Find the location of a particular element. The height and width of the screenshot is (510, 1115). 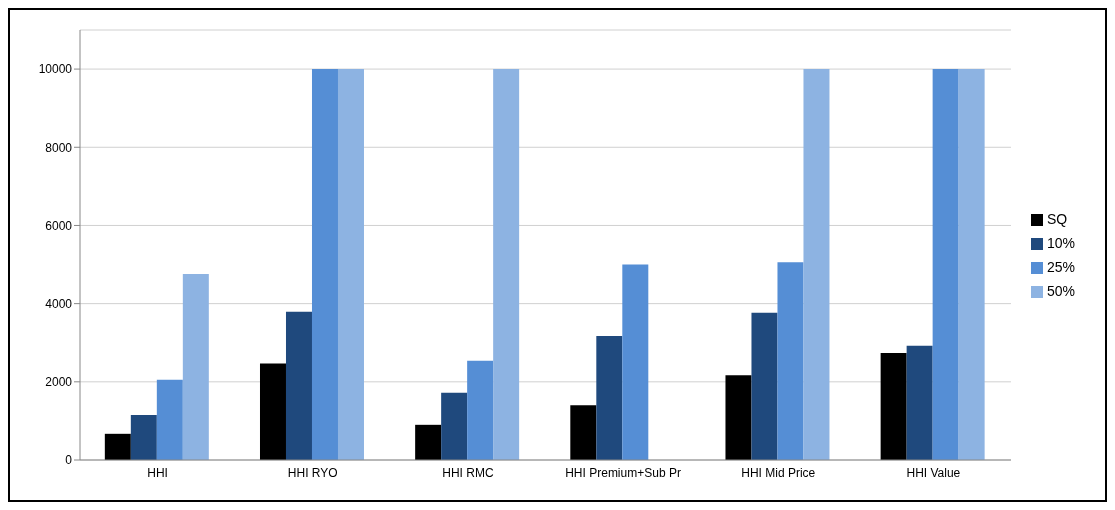

x-tick-label: HHI Value is located at coordinates (933, 472).